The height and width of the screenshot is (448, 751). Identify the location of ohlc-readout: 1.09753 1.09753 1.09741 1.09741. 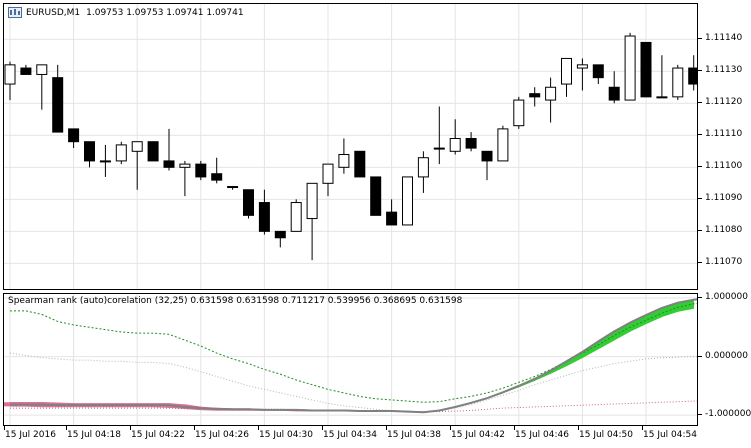
(165, 12).